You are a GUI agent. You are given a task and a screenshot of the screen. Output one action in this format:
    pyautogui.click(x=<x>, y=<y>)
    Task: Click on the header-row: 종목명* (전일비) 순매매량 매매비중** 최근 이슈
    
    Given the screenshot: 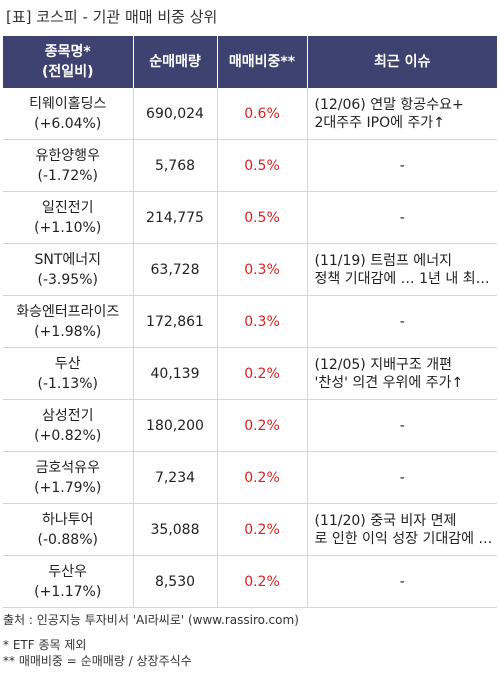 What is the action you would take?
    pyautogui.click(x=250, y=62)
    